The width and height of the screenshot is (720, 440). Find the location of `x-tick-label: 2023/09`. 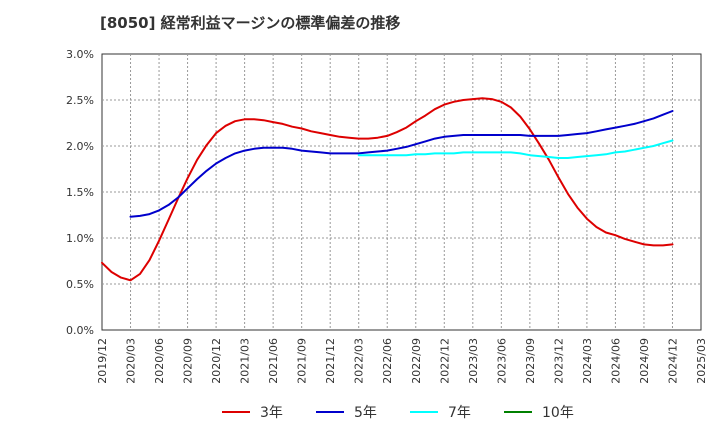

x-tick-label: 2023/09 is located at coordinates (530, 361).